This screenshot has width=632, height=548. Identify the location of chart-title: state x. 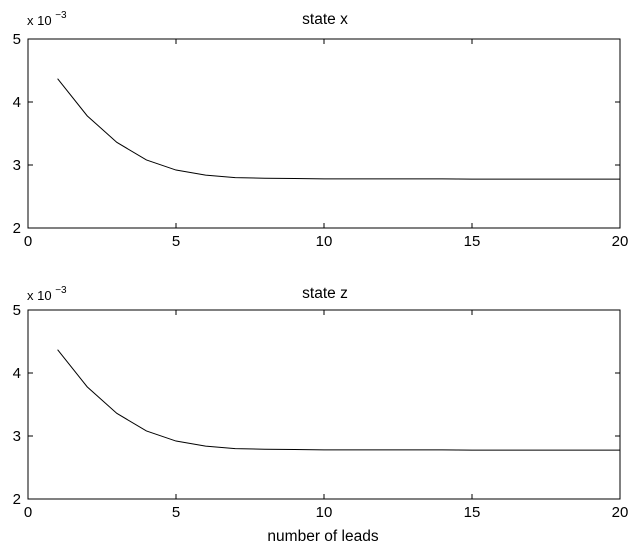
(325, 19).